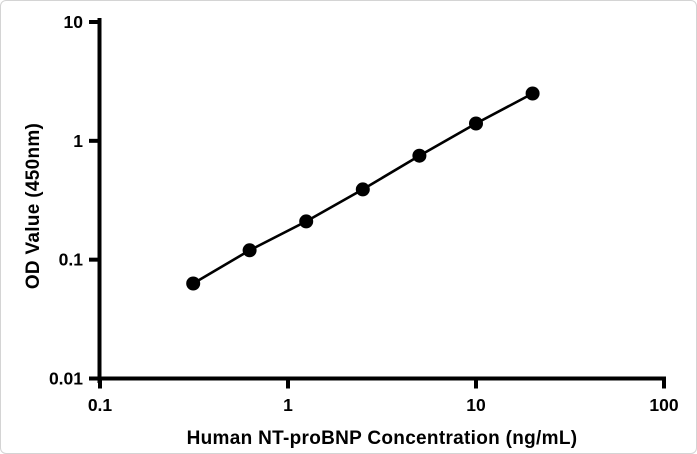  I want to click on x-tick-label: 1, so click(288, 405).